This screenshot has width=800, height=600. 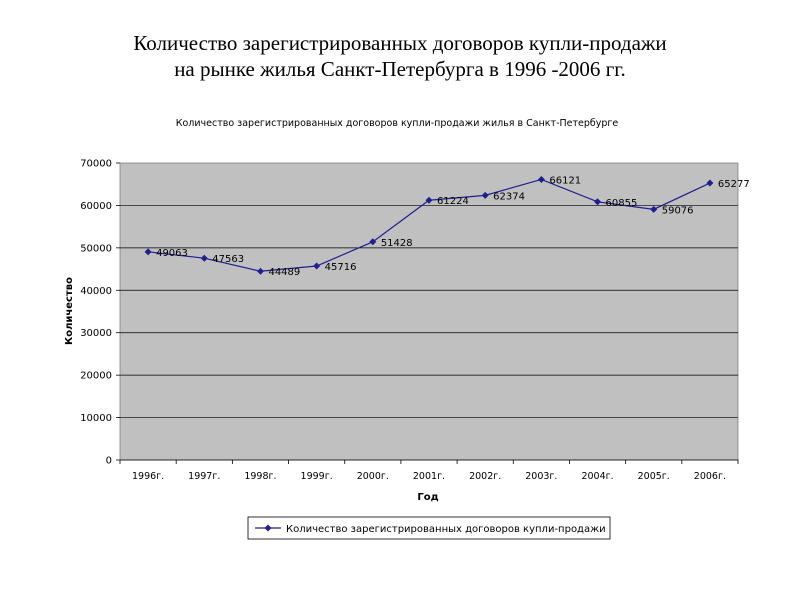 What do you see at coordinates (397, 243) in the screenshot?
I see `data-label: 51428` at bounding box center [397, 243].